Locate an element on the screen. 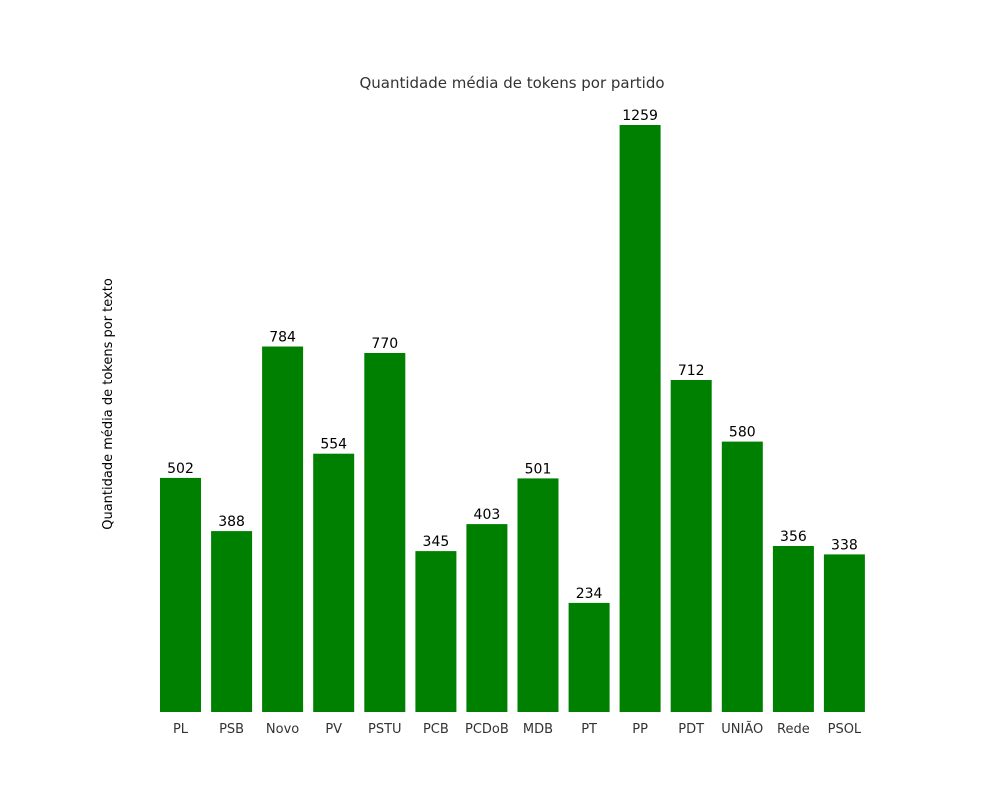  x-tick-label-mdb: MDB is located at coordinates (538, 729).